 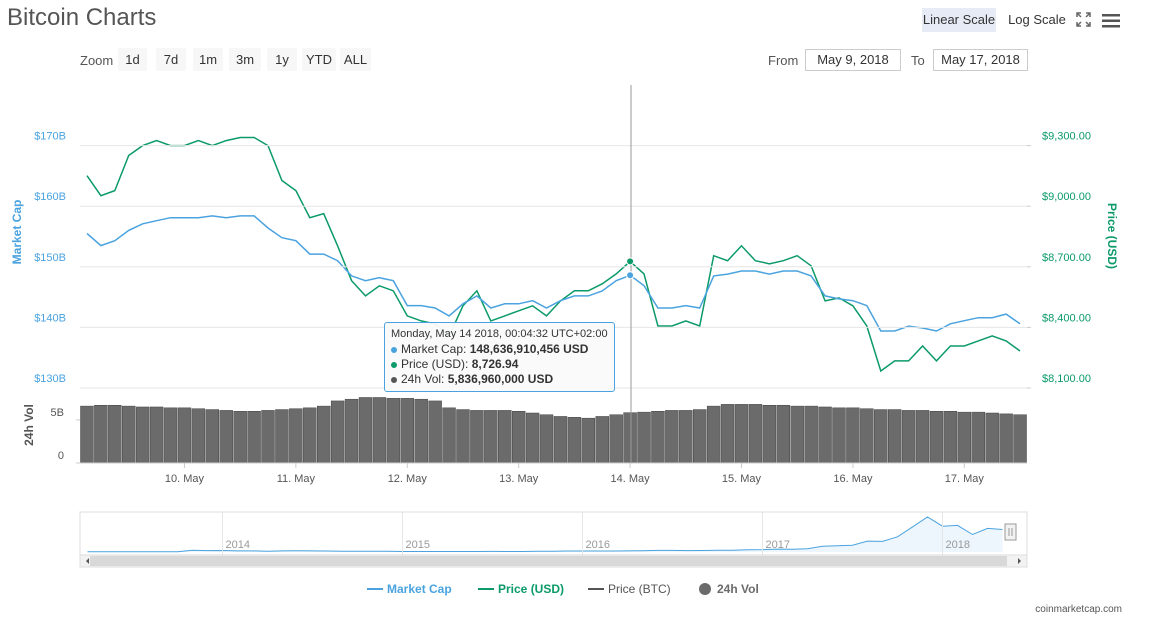 What do you see at coordinates (50, 379) in the screenshot?
I see `y-tick-label: $130B` at bounding box center [50, 379].